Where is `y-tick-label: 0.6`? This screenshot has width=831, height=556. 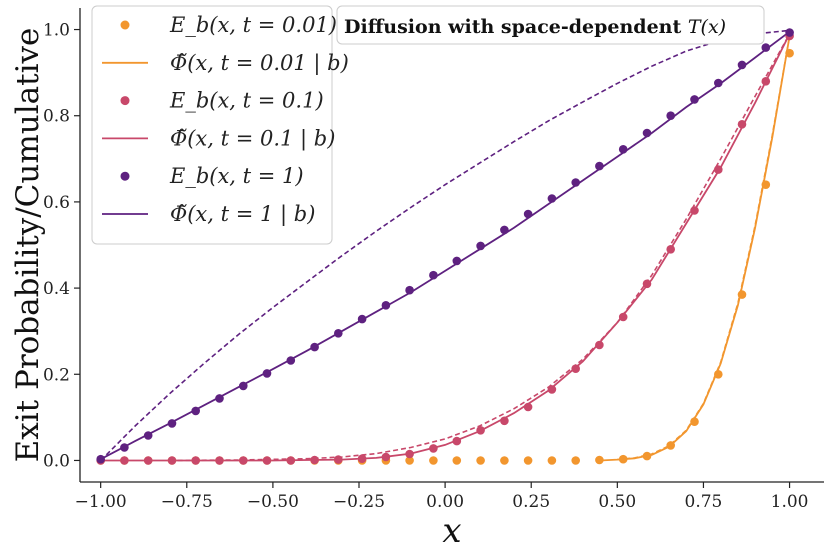 y-tick-label: 0.6 is located at coordinates (56, 203).